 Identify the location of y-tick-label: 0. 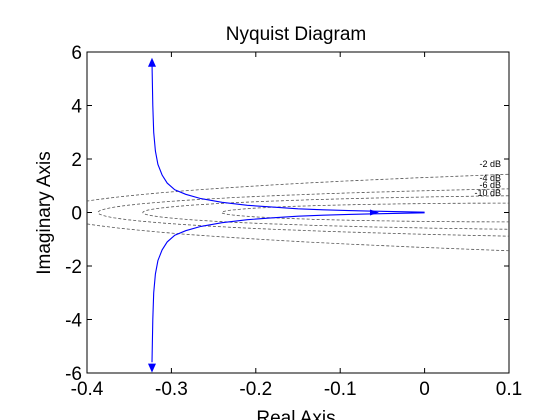
(76, 214).